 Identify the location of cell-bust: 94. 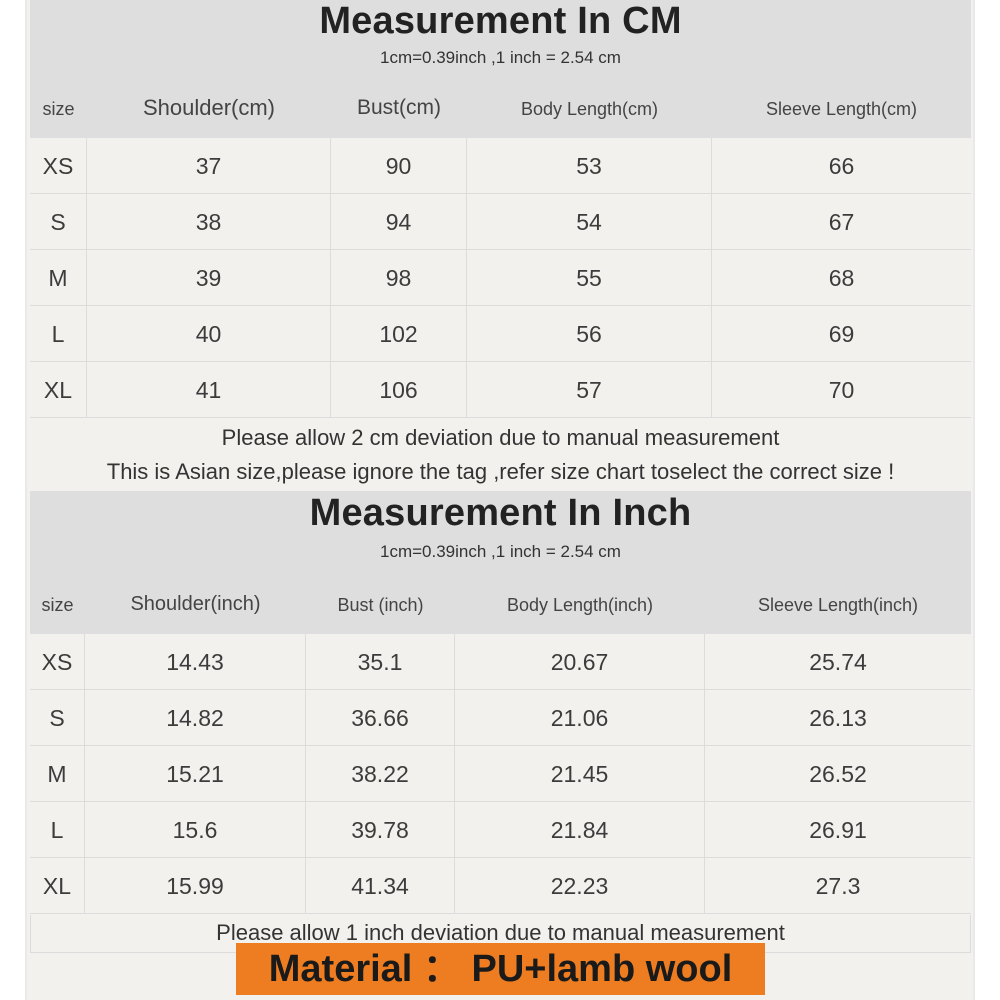
(399, 222).